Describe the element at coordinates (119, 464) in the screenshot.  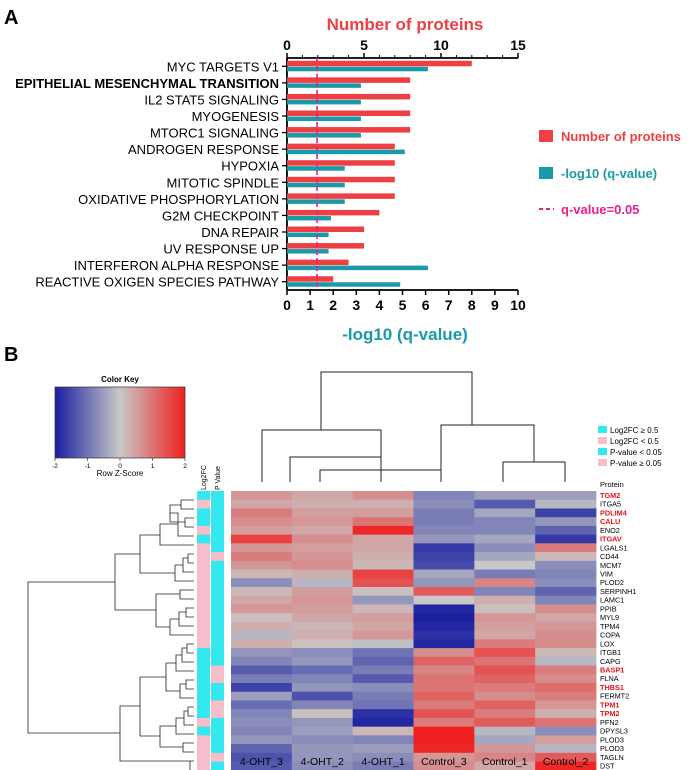
I see `color-key-ticks: -2 -1 0 1 2` at that location.